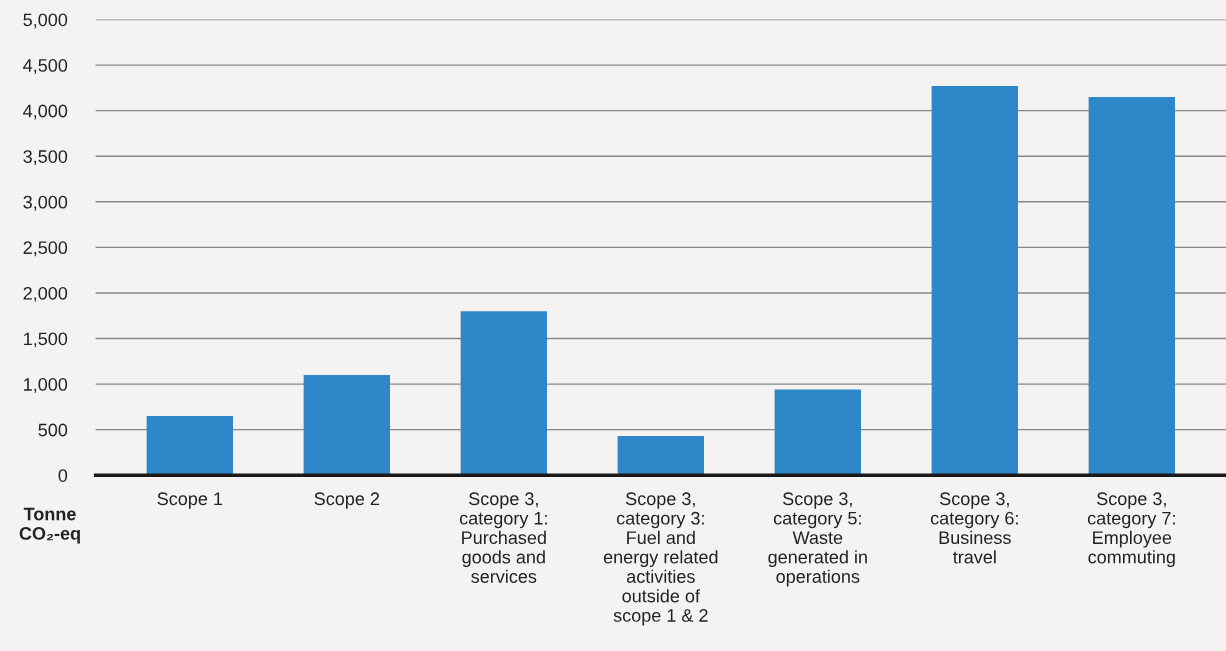  I want to click on y-tick-label: 0, so click(63, 475).